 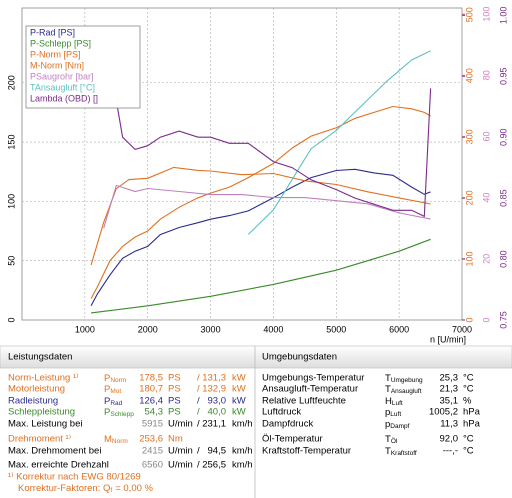 I want to click on value: 11,3, so click(x=449, y=424).